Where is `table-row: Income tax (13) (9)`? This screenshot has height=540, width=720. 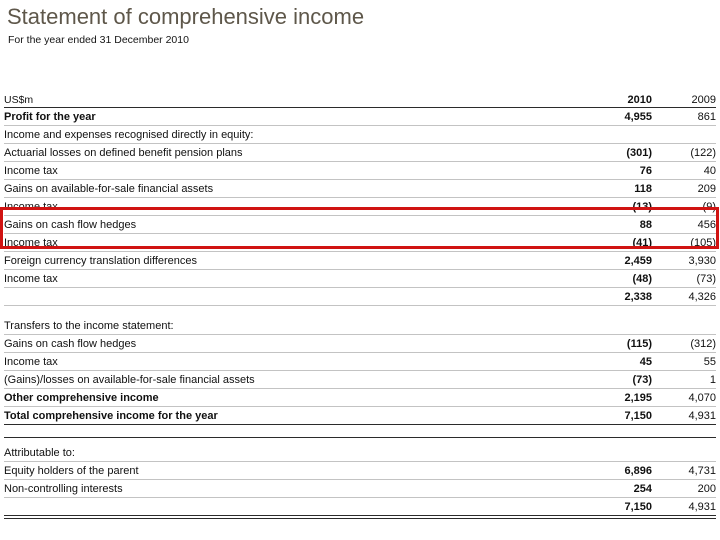
table-row: Income tax (13) (9) is located at coordinates (360, 207).